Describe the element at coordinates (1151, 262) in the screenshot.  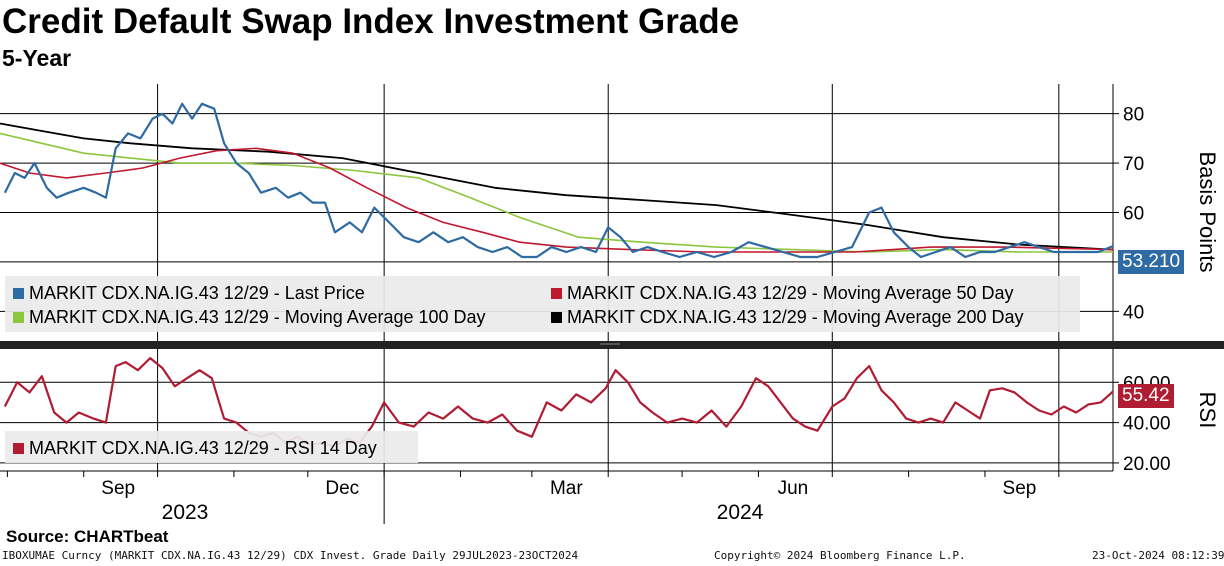
I see `last-price-tag: 53.210` at that location.